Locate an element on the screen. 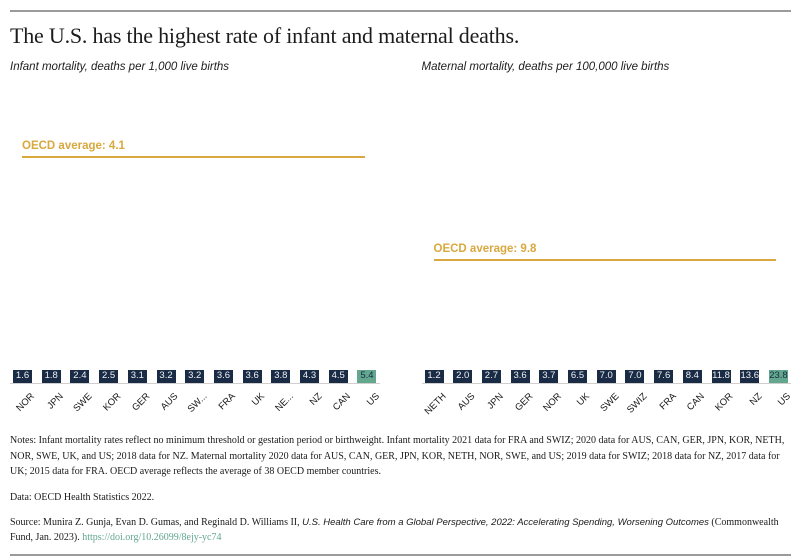  bar-value-label: 6.5 is located at coordinates (577, 375).